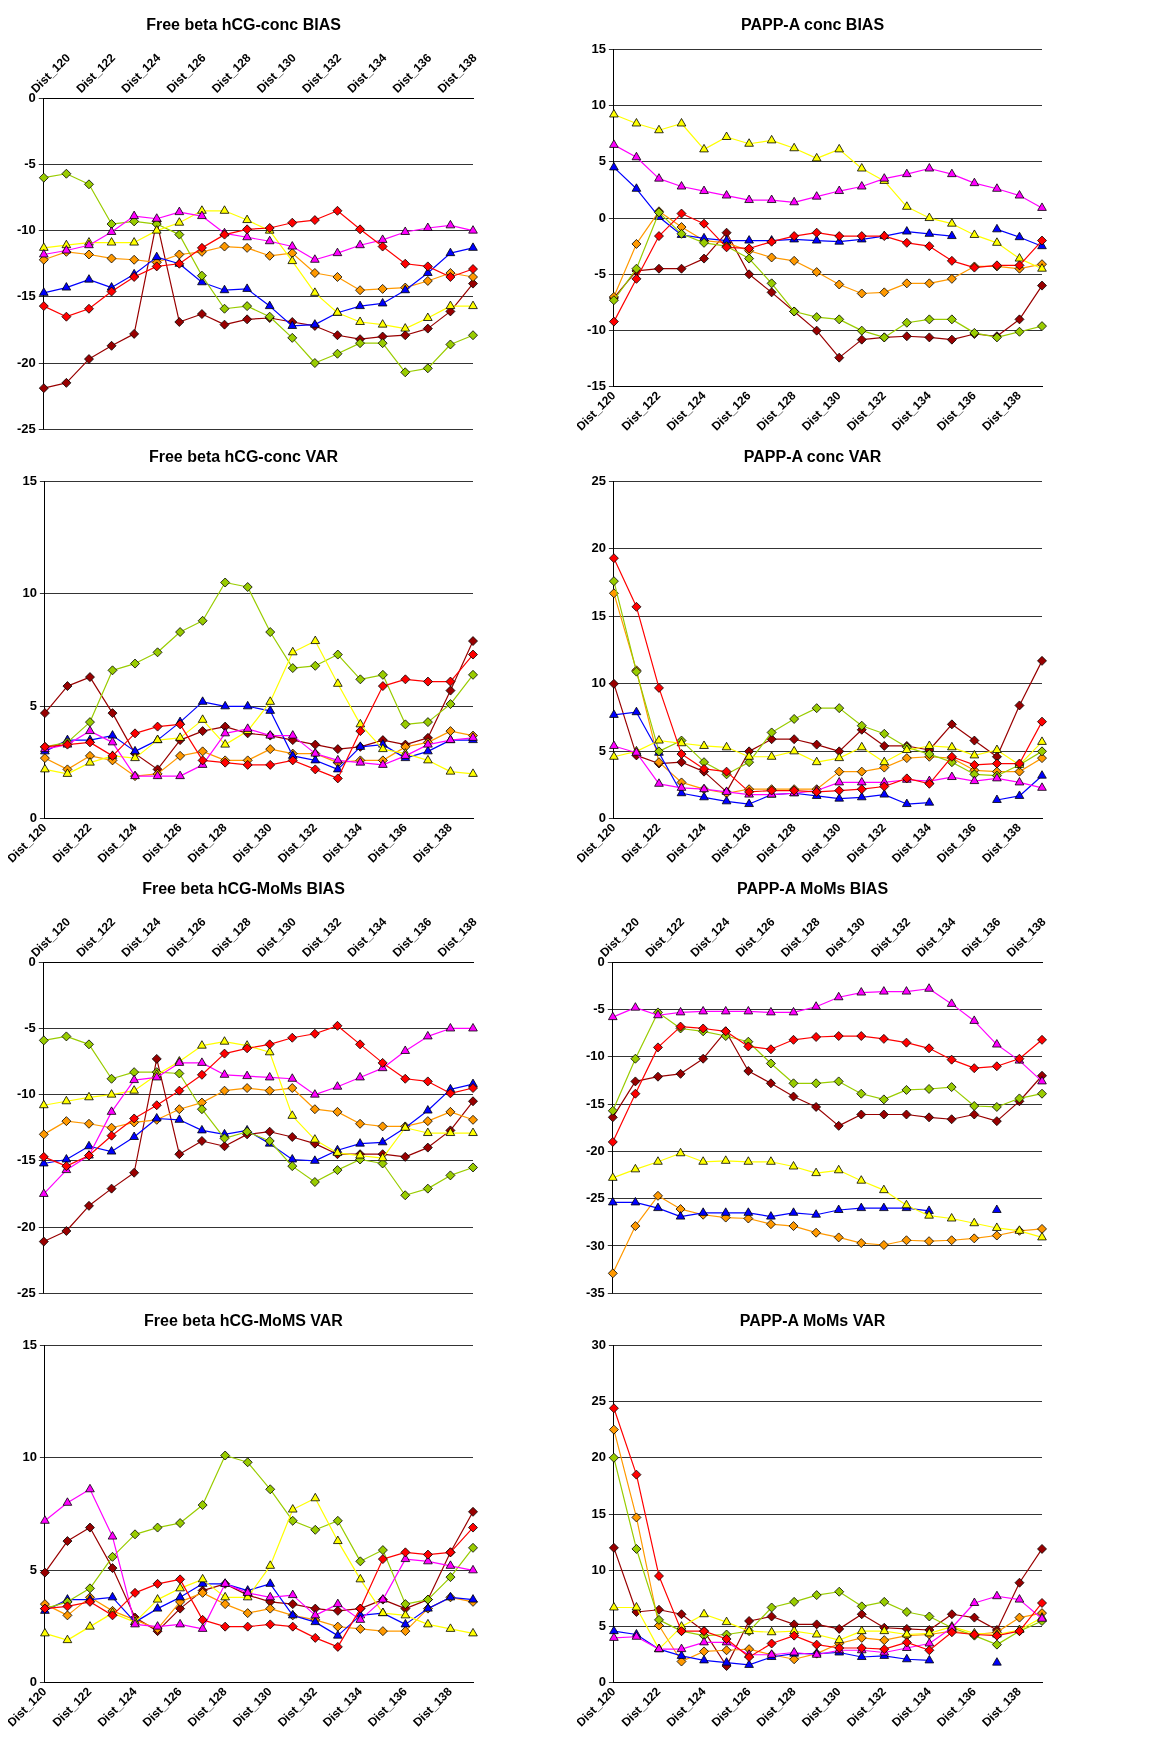 The width and height of the screenshot is (1150, 1757). I want to click on y-tick-label: -30, so click(595, 1245).